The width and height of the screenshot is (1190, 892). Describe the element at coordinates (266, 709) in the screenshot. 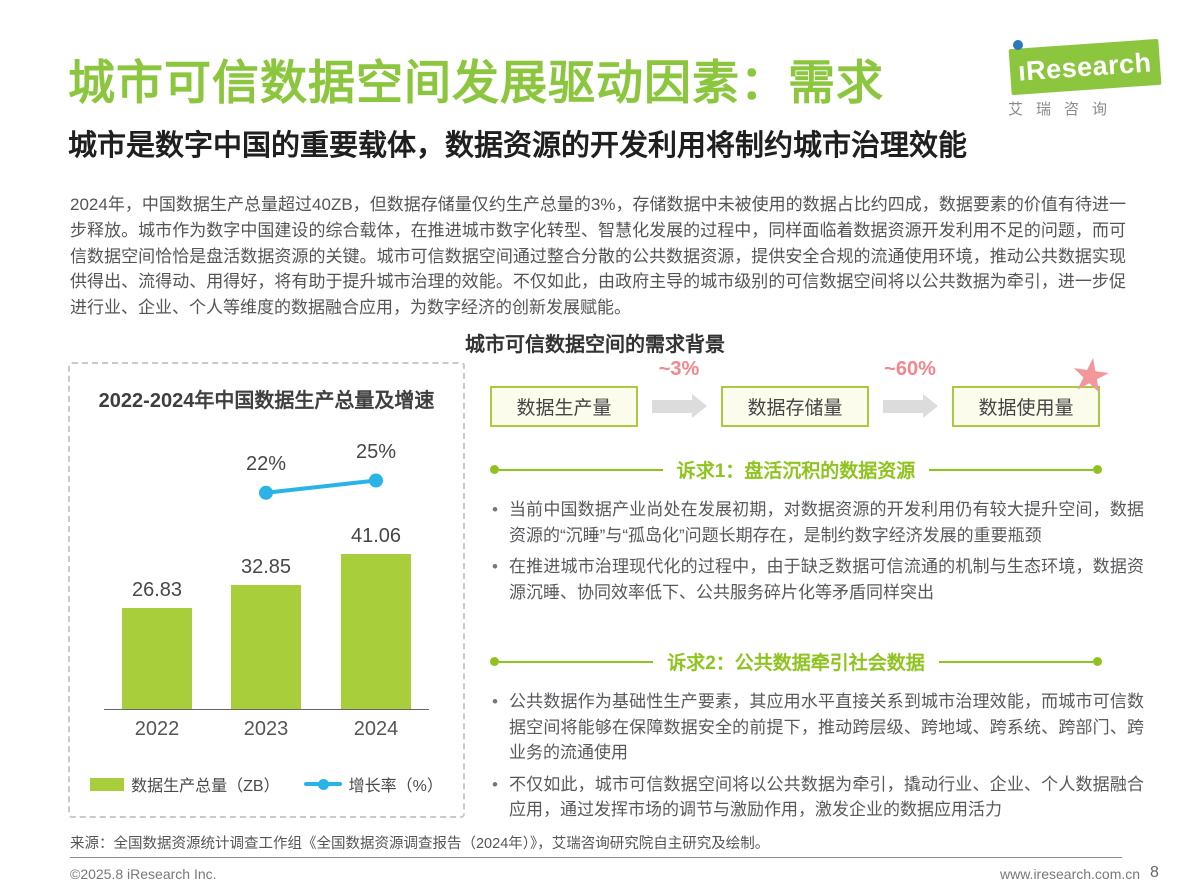

I see `x-axis-line` at that location.